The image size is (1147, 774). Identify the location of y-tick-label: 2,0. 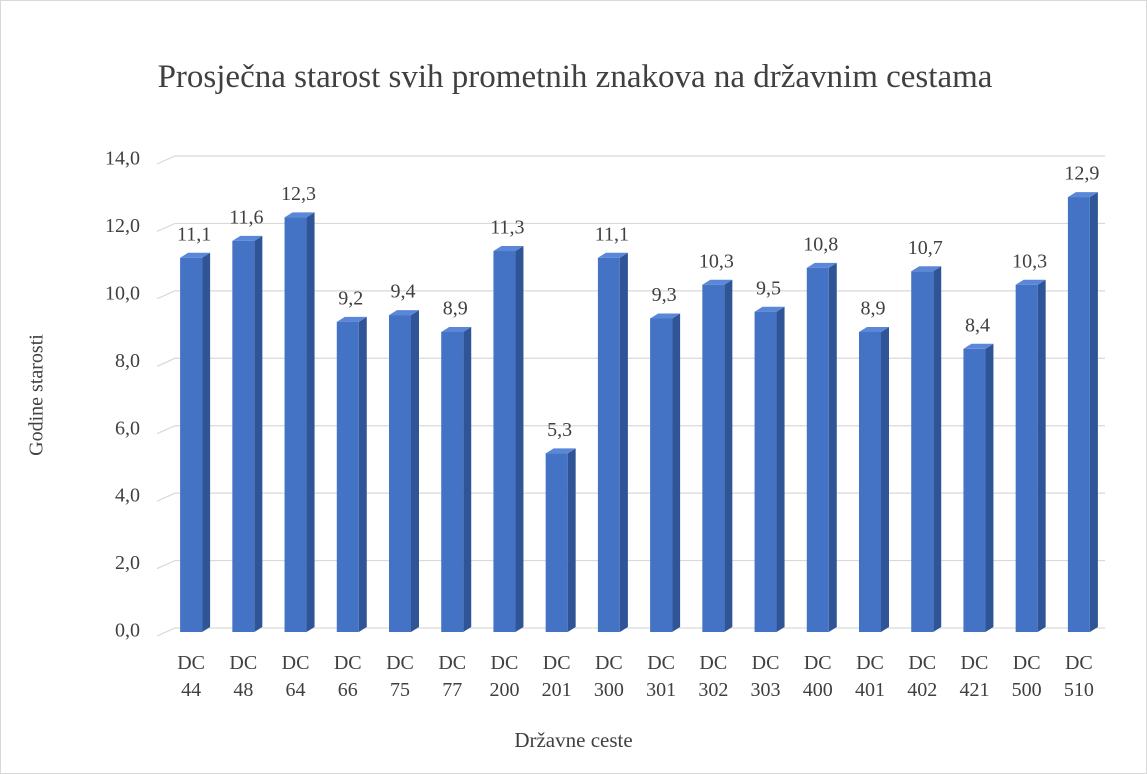
(127, 563).